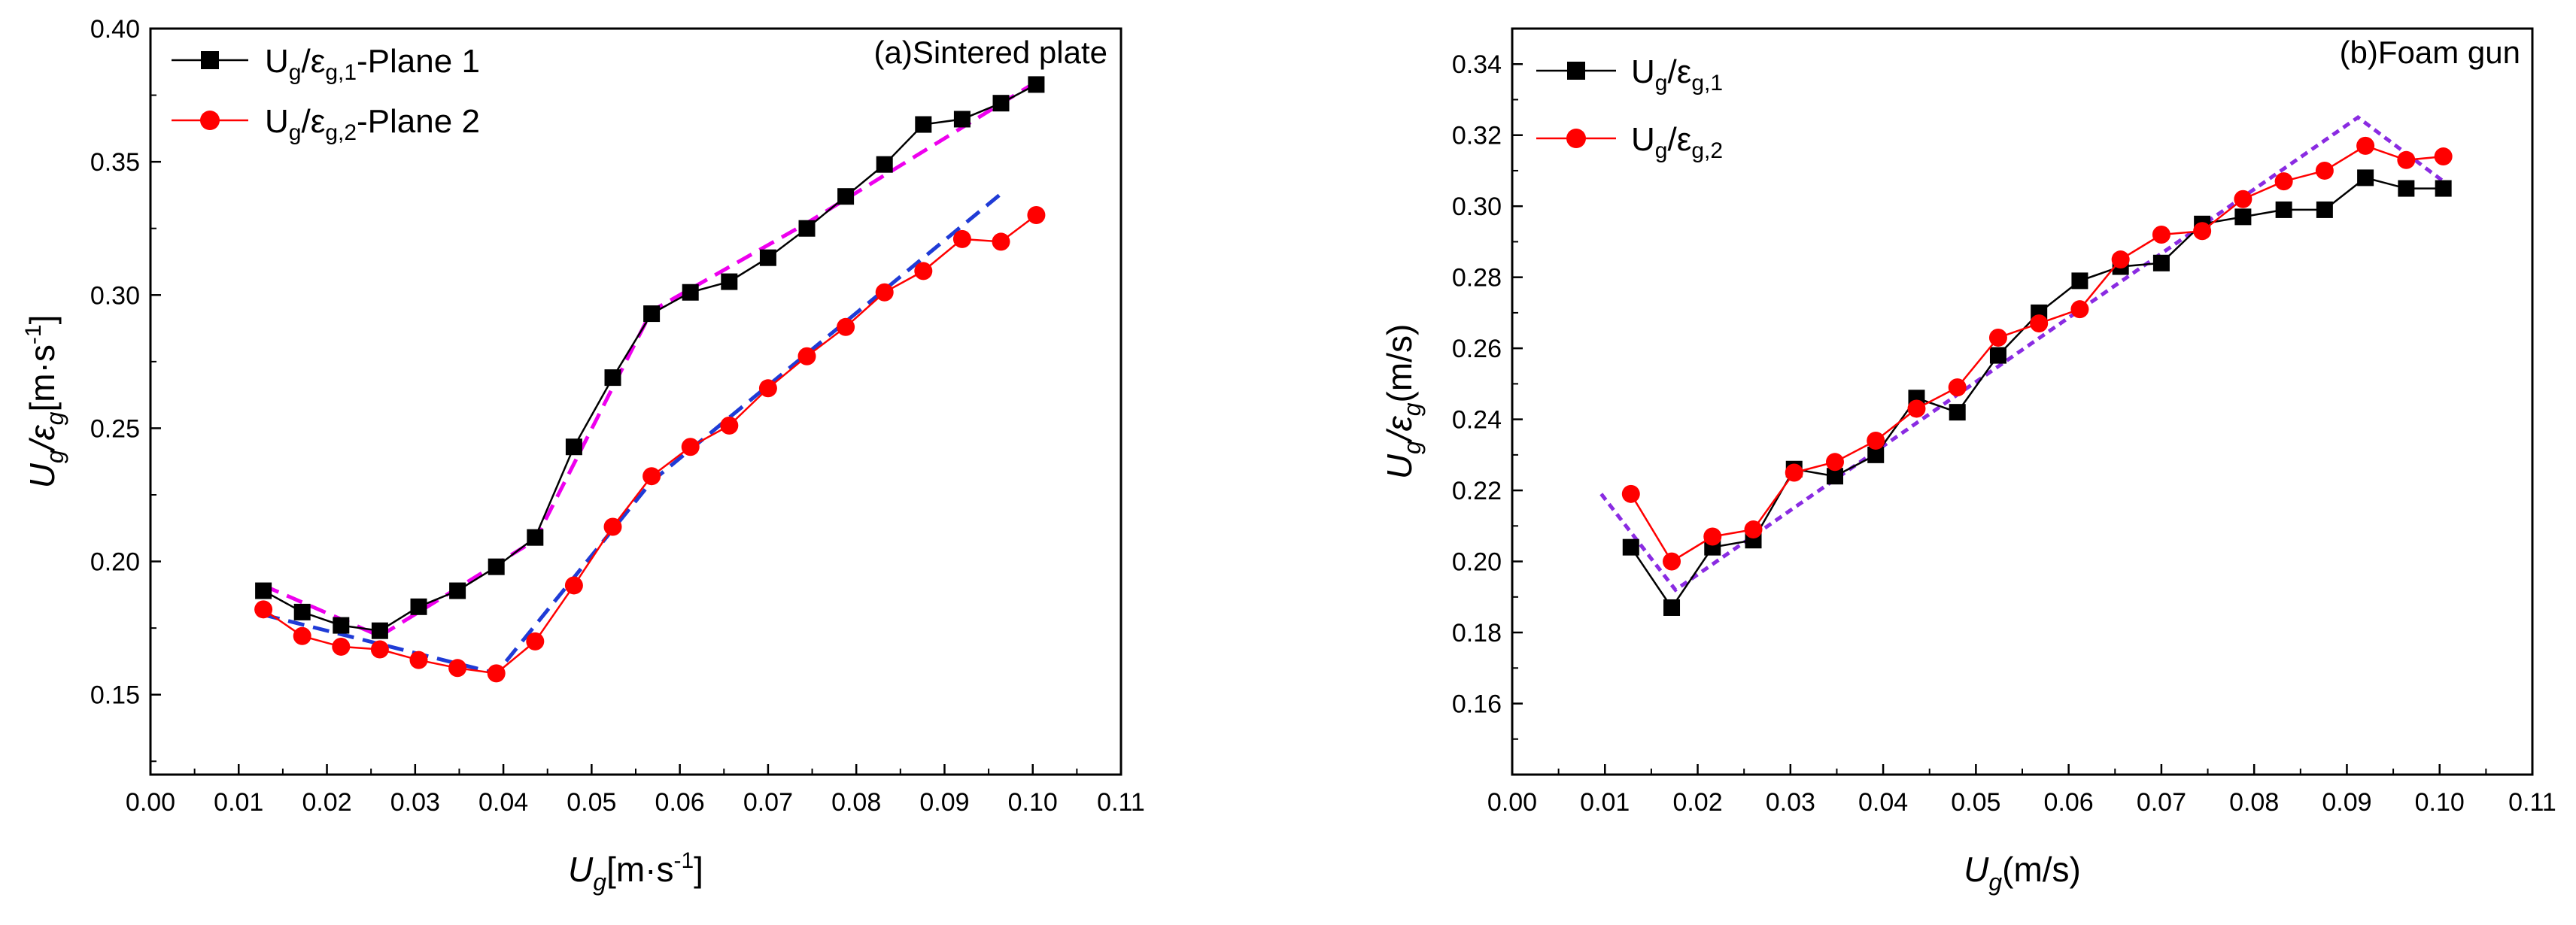 This screenshot has width=2576, height=925. I want to click on legend-b2-main: U, so click(1643, 139).